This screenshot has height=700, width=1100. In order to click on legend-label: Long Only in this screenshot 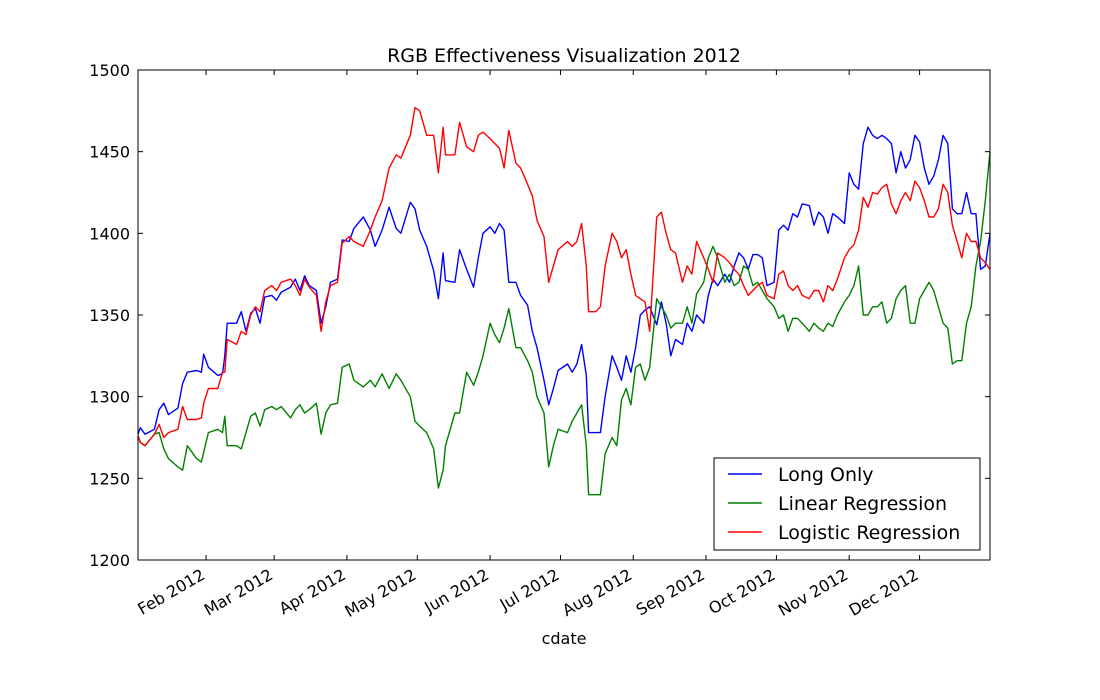, I will do `click(826, 475)`.